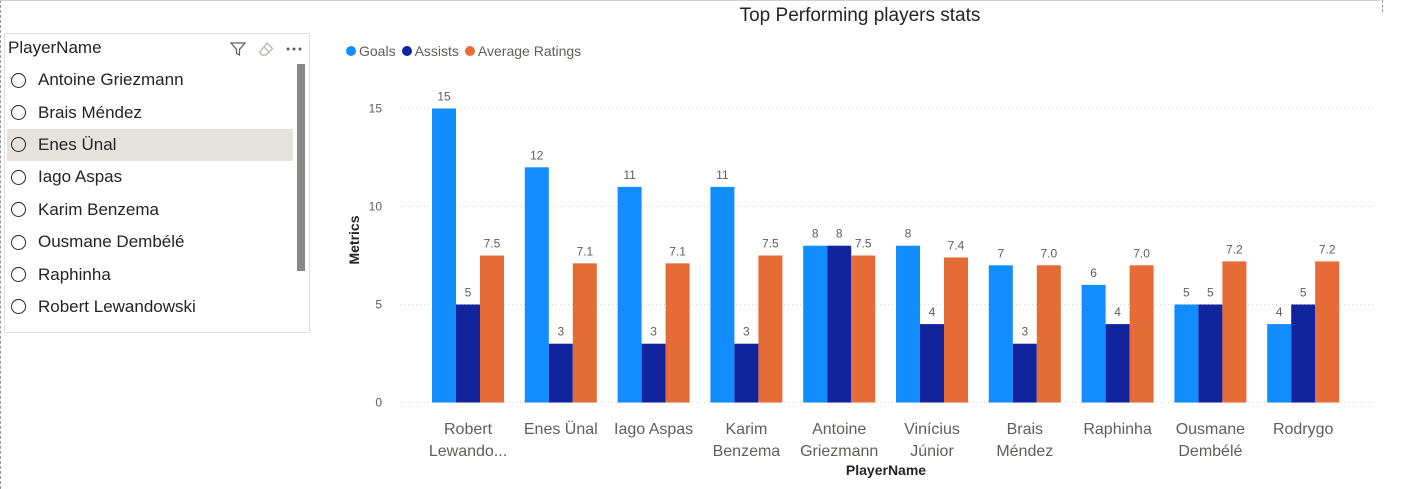 Image resolution: width=1426 pixels, height=489 pixels. What do you see at coordinates (1025, 429) in the screenshot?
I see `x-category-label: Brais` at bounding box center [1025, 429].